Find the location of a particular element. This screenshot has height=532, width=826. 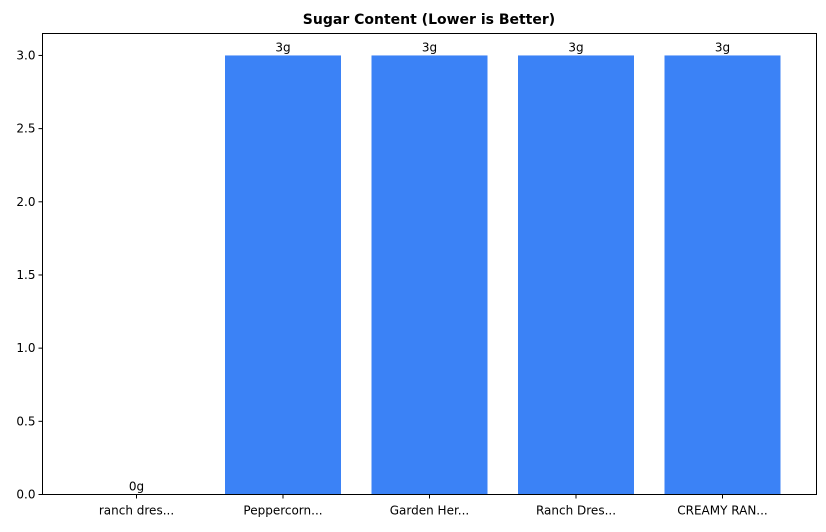

chart-title: Sugar Content (Lower is Better) is located at coordinates (429, 20).